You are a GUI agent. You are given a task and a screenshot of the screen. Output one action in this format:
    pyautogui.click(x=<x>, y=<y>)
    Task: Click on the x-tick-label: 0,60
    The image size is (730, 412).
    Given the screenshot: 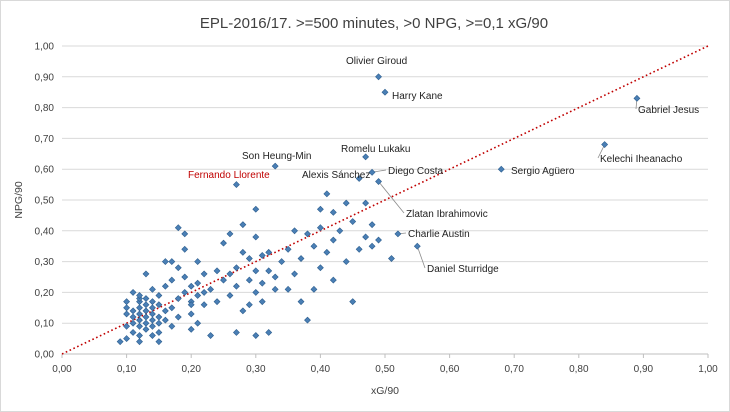 What is the action you would take?
    pyautogui.click(x=450, y=369)
    